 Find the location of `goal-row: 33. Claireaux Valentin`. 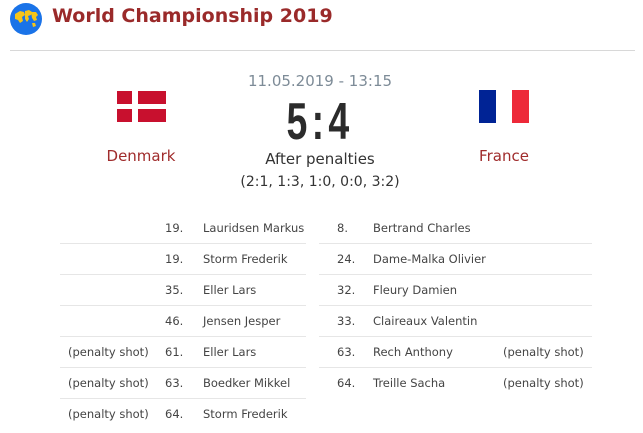

goal-row: 33. Claireaux Valentin is located at coordinates (321, 320).